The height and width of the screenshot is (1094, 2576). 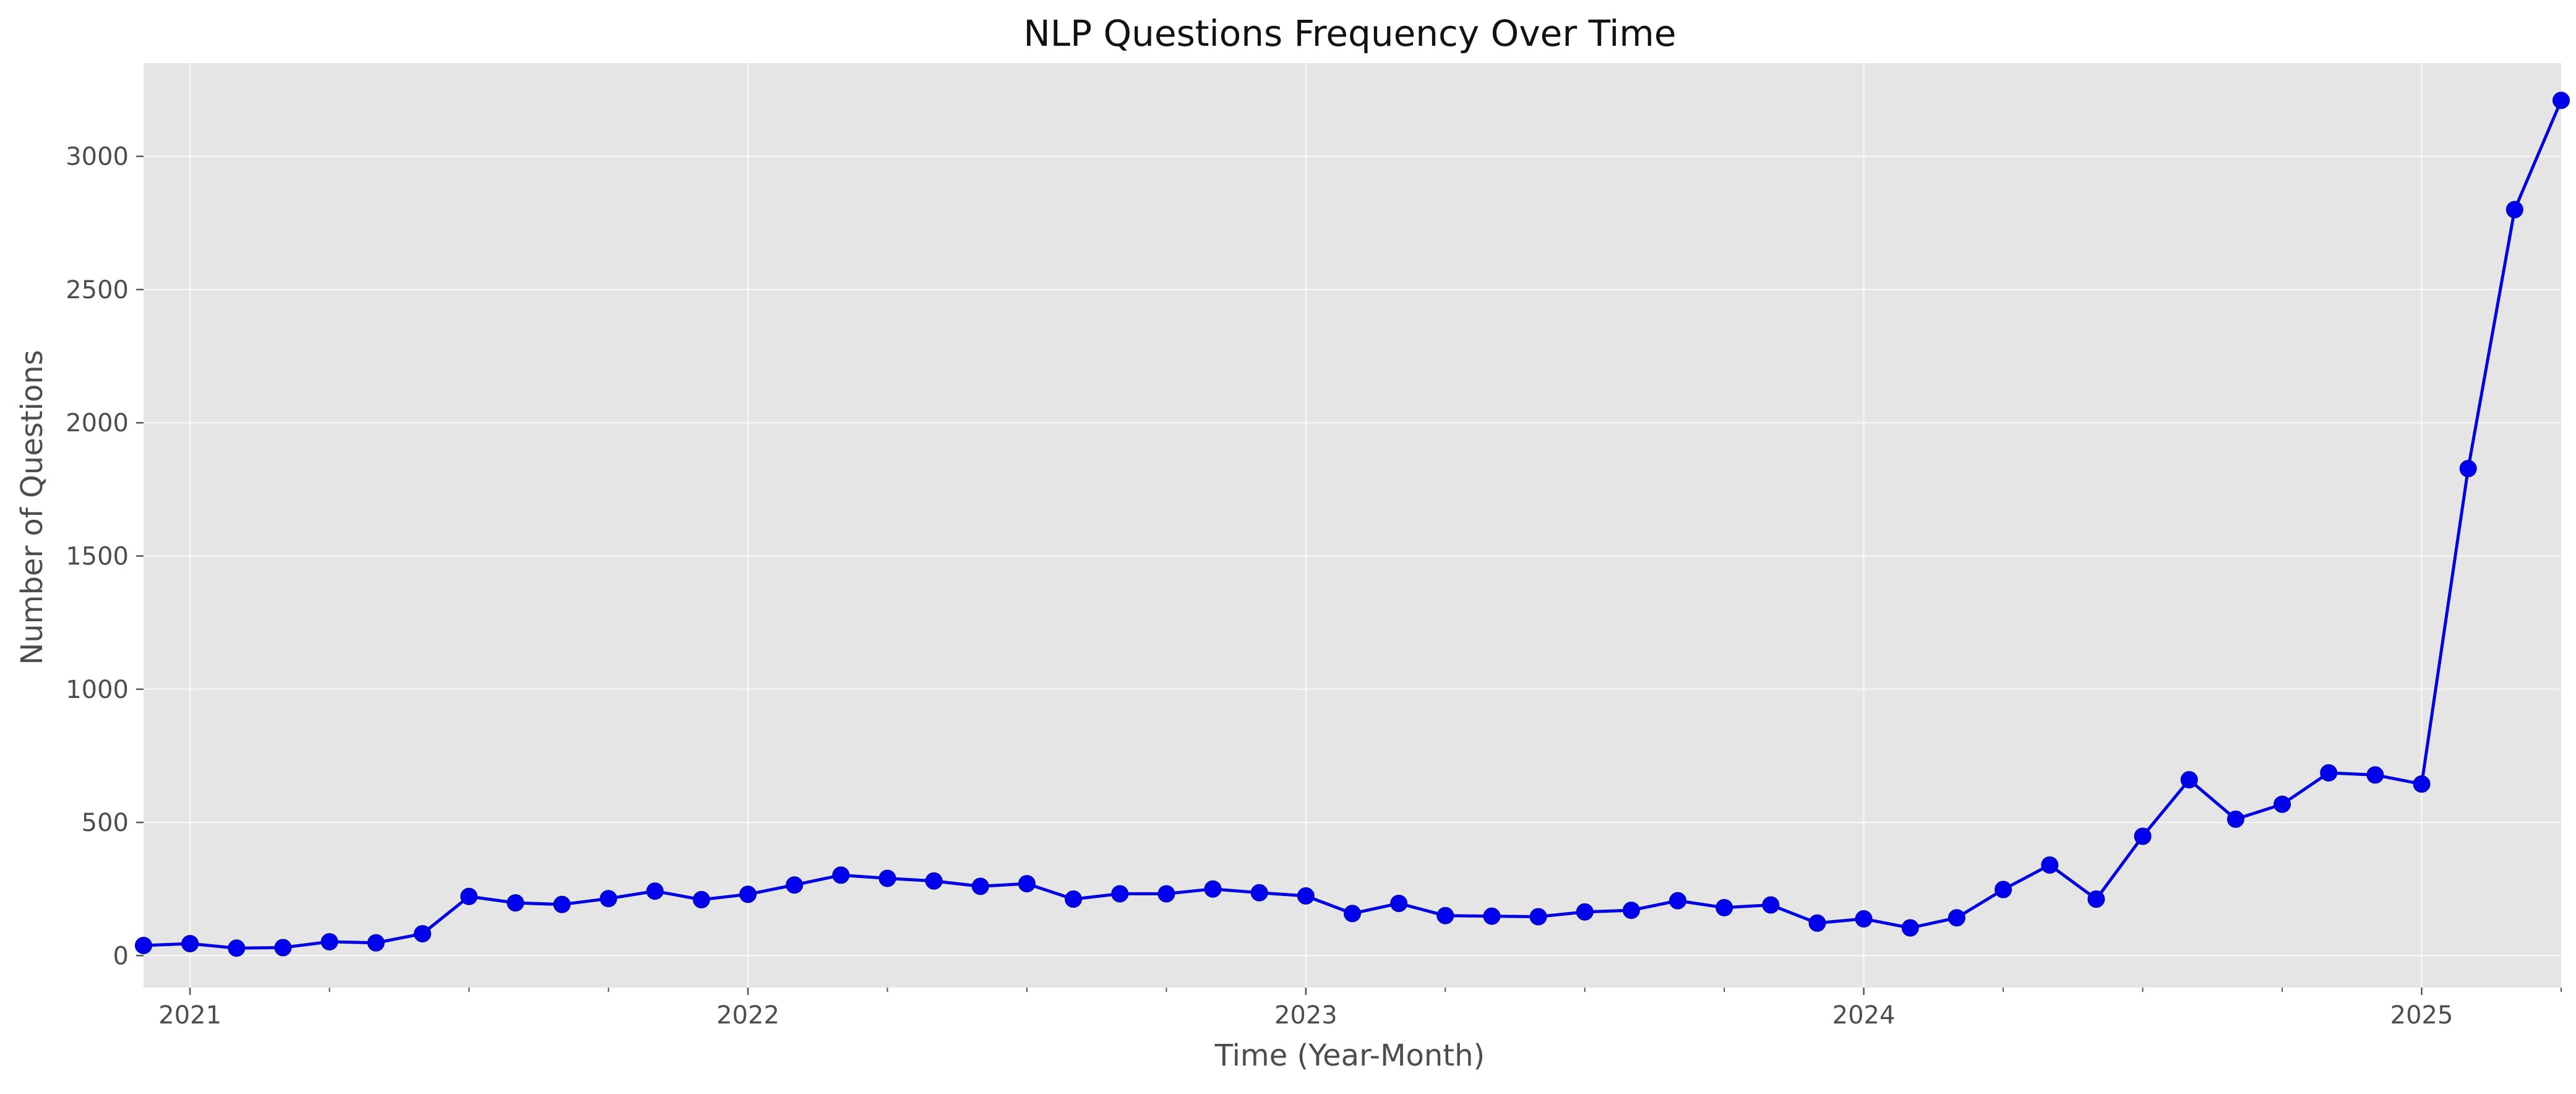 I want to click on y-tick-label: 1500, so click(x=97, y=557).